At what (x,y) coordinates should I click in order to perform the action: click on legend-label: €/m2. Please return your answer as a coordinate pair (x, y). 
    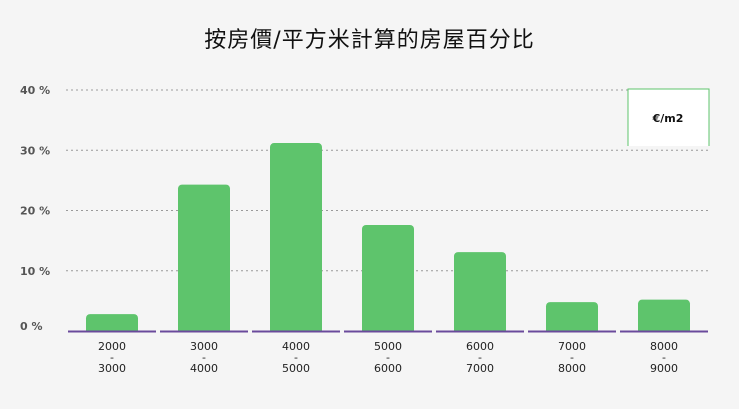
    Looking at the image, I should click on (668, 118).